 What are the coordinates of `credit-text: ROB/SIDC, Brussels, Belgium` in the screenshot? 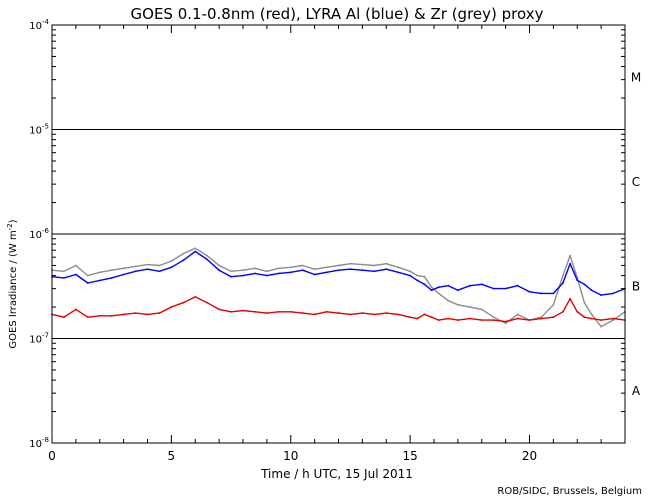 It's located at (569, 491).